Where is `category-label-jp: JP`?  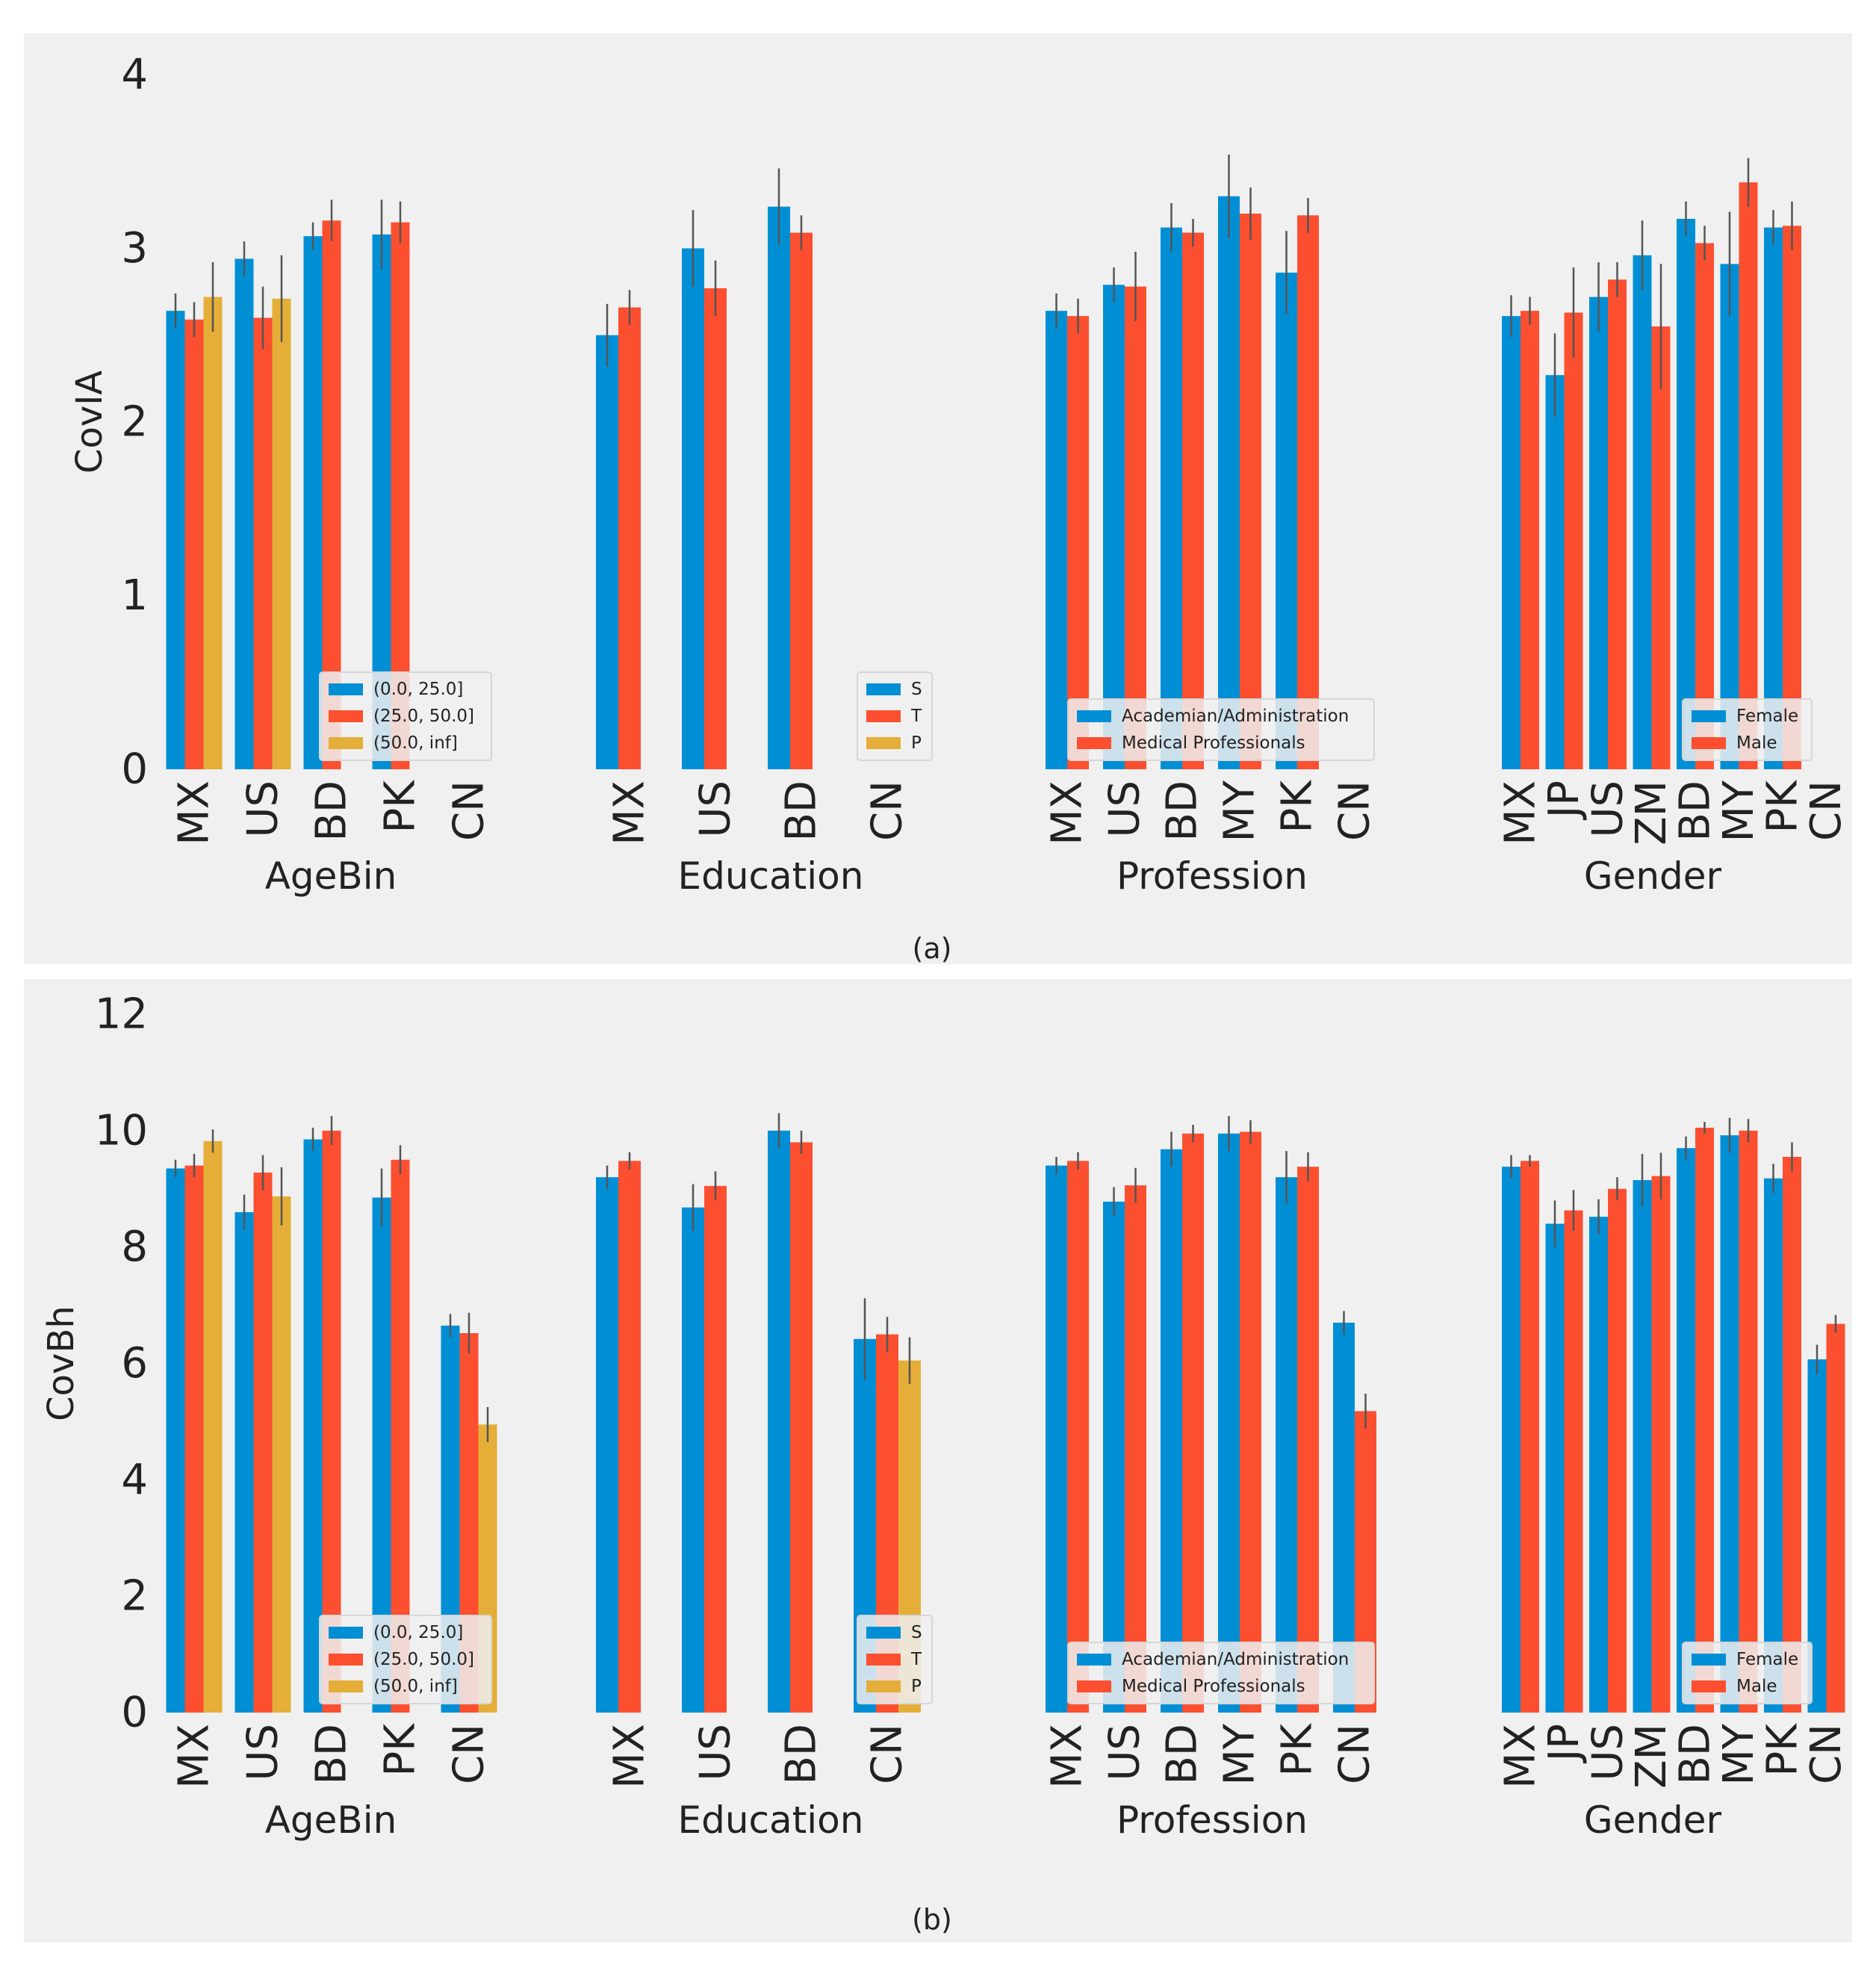 category-label-jp: JP is located at coordinates (1564, 800).